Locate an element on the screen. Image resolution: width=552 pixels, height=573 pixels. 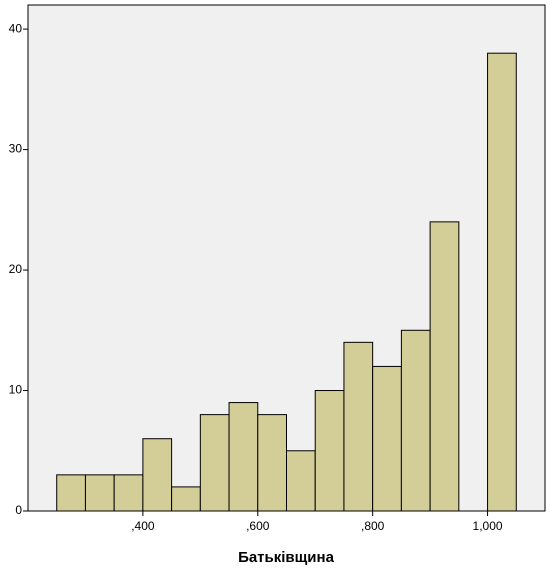
x-tick-label: ,800 is located at coordinates (373, 526).